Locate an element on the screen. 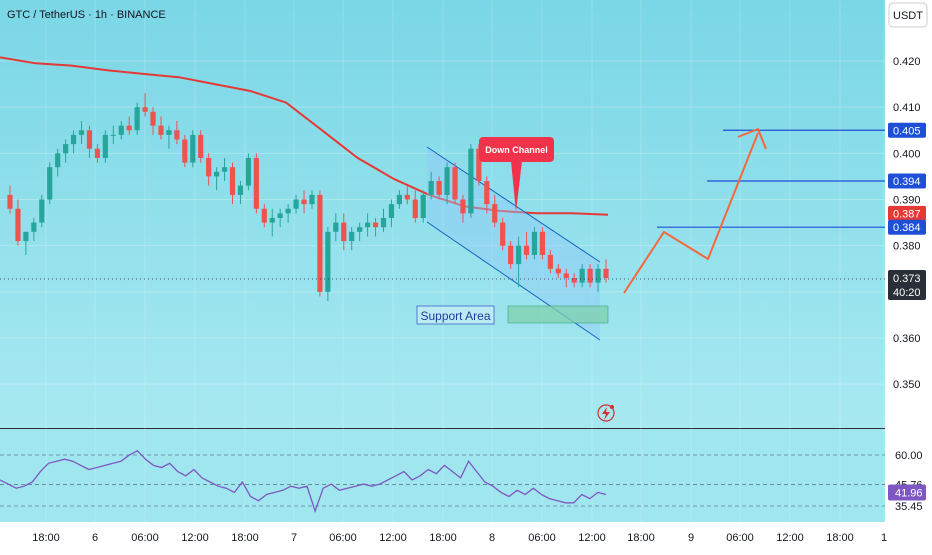 The height and width of the screenshot is (555, 932). last-price-text: 0.373 is located at coordinates (907, 279).